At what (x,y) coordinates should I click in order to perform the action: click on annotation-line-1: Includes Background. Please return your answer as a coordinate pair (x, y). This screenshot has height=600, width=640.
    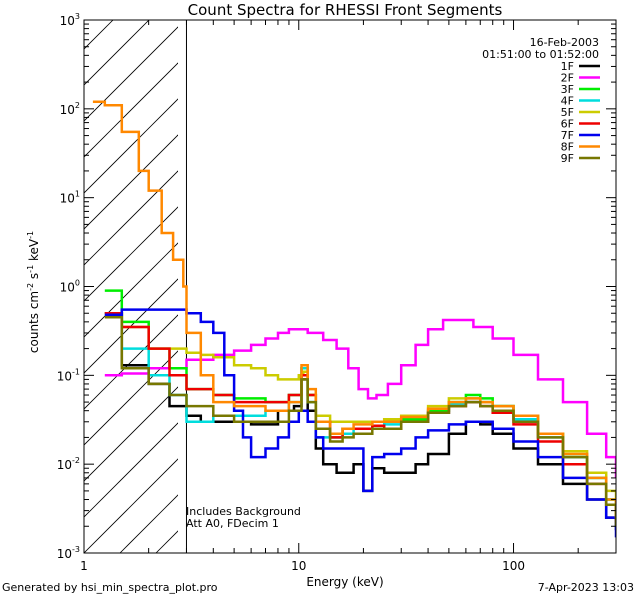
    Looking at the image, I should click on (243, 511).